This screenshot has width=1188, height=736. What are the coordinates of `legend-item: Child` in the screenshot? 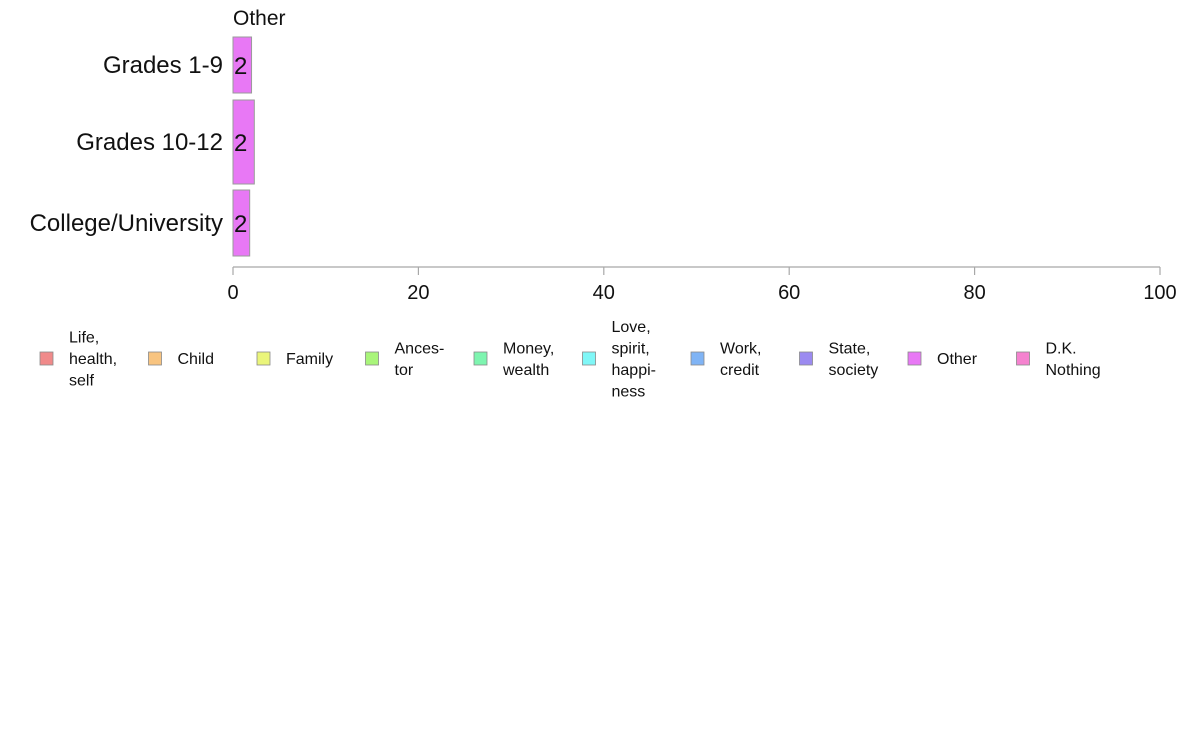 It's located at (181, 359).